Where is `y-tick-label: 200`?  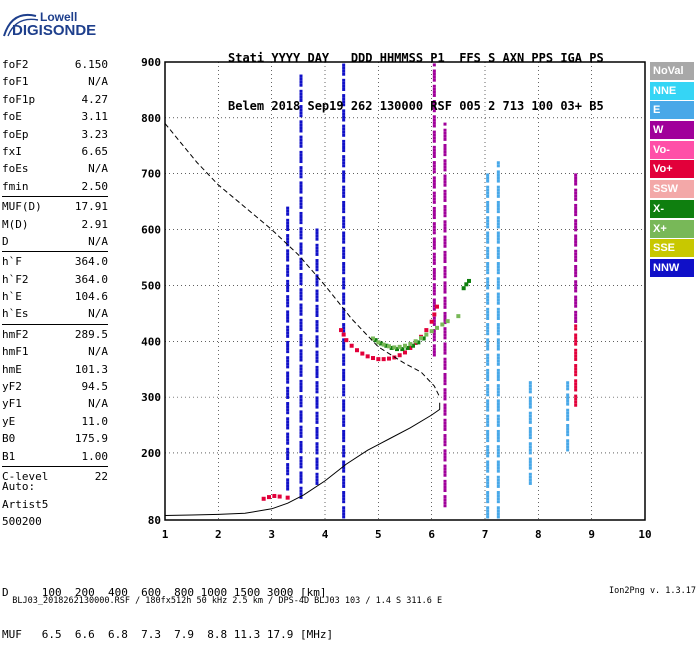
y-tick-label: 200 is located at coordinates (151, 453).